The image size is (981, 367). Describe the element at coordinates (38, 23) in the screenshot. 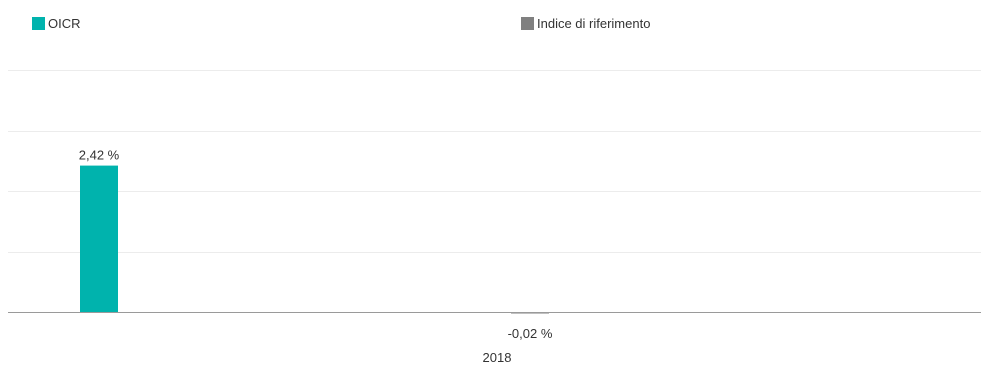

I see `legend-swatch-oicr` at that location.